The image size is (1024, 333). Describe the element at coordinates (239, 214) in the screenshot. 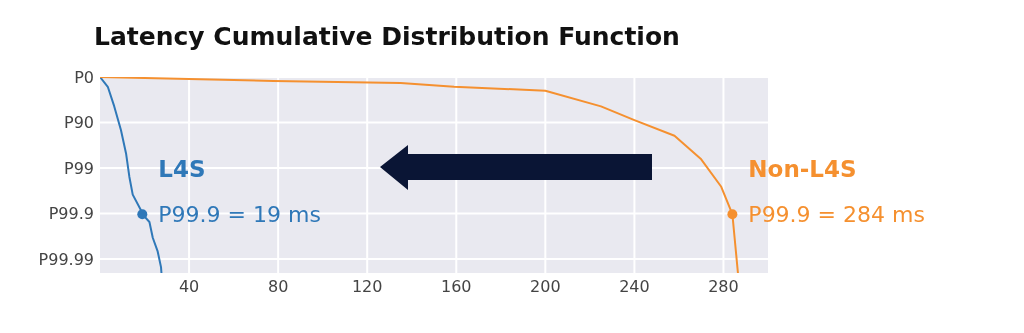

I see `annotation: P99.9 = 19 ms` at that location.